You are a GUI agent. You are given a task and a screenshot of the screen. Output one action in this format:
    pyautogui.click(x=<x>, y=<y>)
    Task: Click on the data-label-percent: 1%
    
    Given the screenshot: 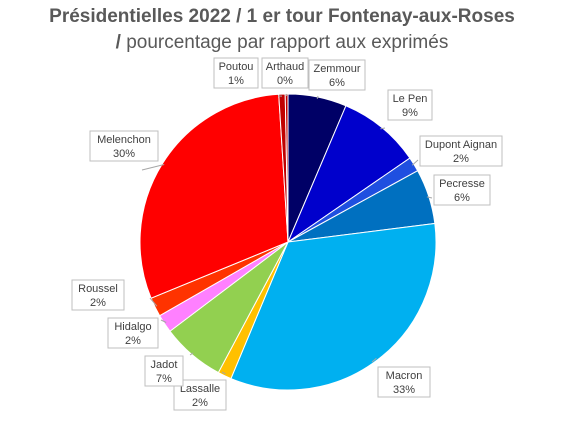 What is the action you would take?
    pyautogui.click(x=236, y=81)
    